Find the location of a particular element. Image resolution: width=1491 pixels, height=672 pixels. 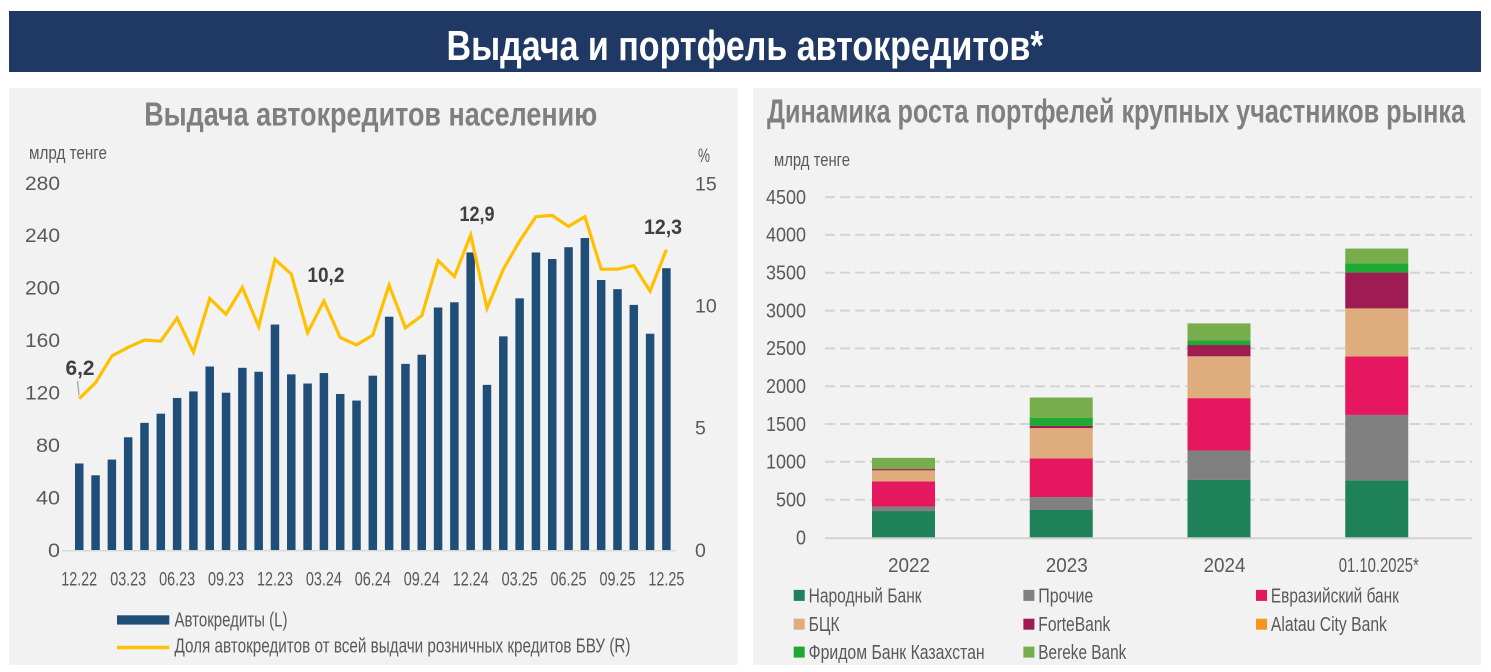

svg-text: 40 is located at coordinates (48, 498).